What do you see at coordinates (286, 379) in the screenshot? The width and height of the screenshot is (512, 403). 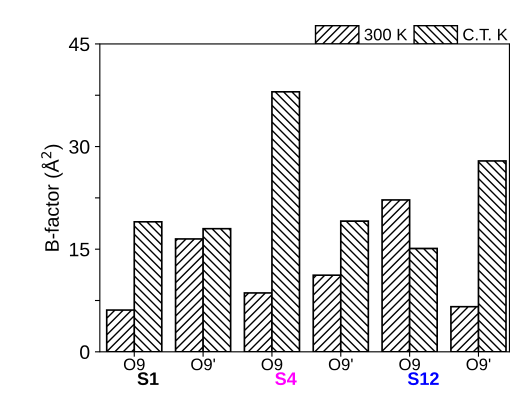 I see `text: S4` at bounding box center [286, 379].